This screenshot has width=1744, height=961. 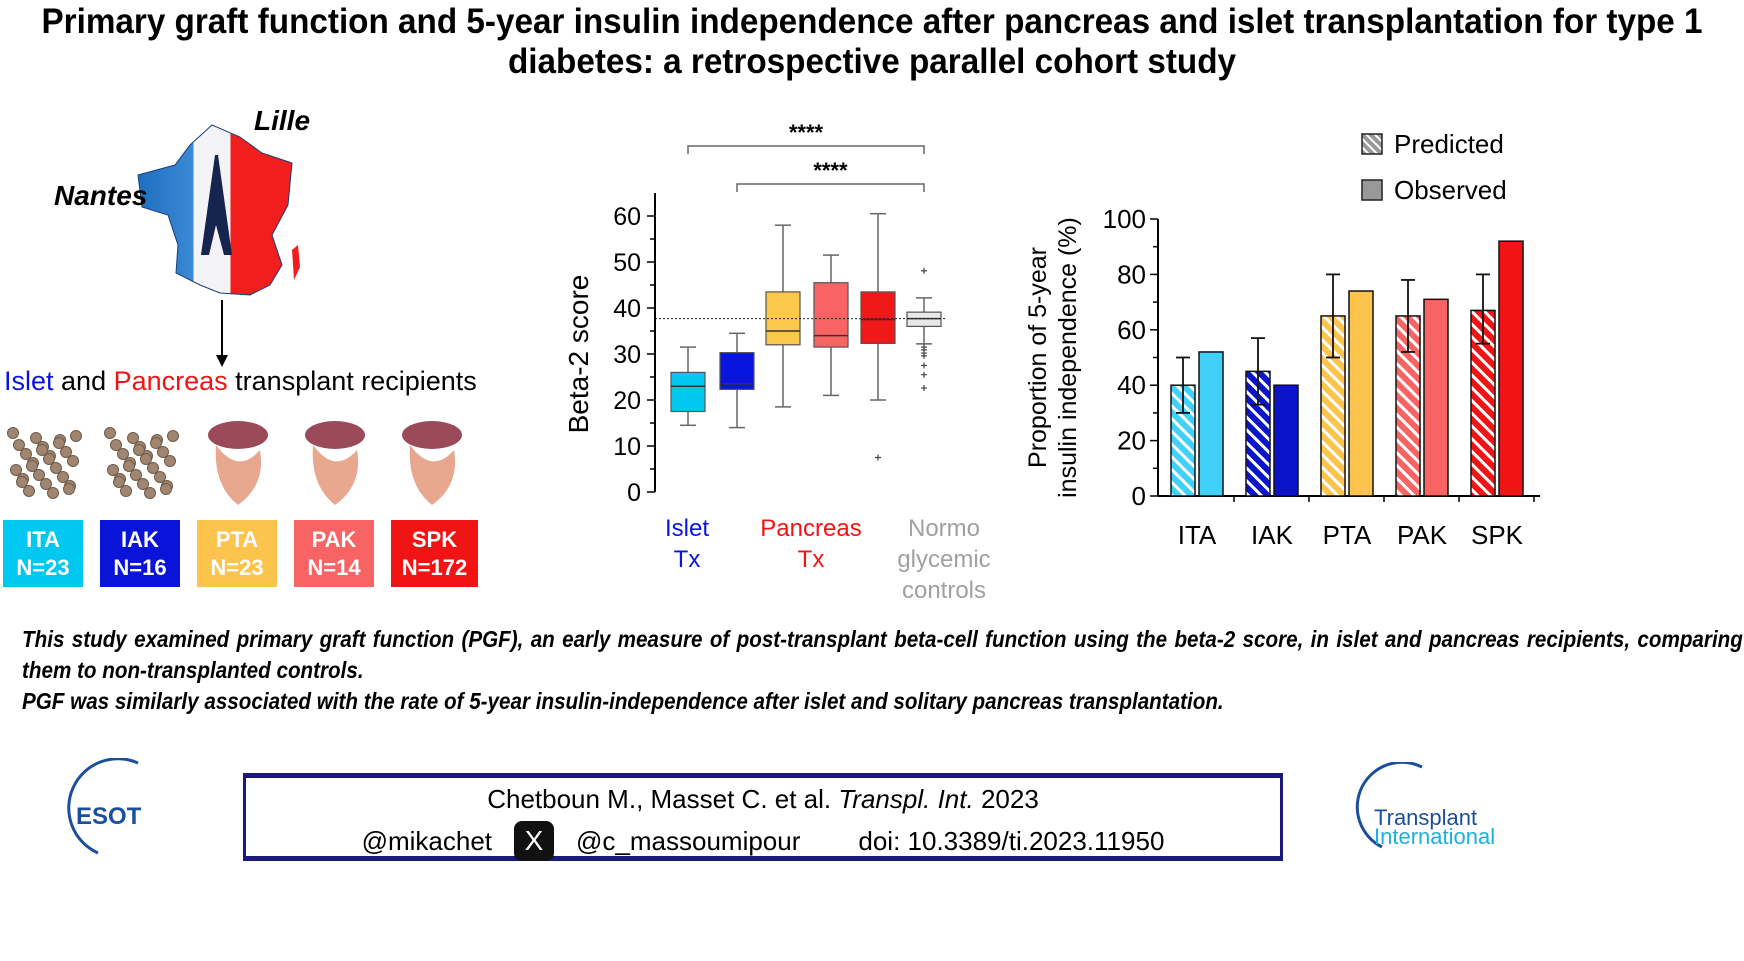 I want to click on x-tick-label: PTA, so click(x=1347, y=535).